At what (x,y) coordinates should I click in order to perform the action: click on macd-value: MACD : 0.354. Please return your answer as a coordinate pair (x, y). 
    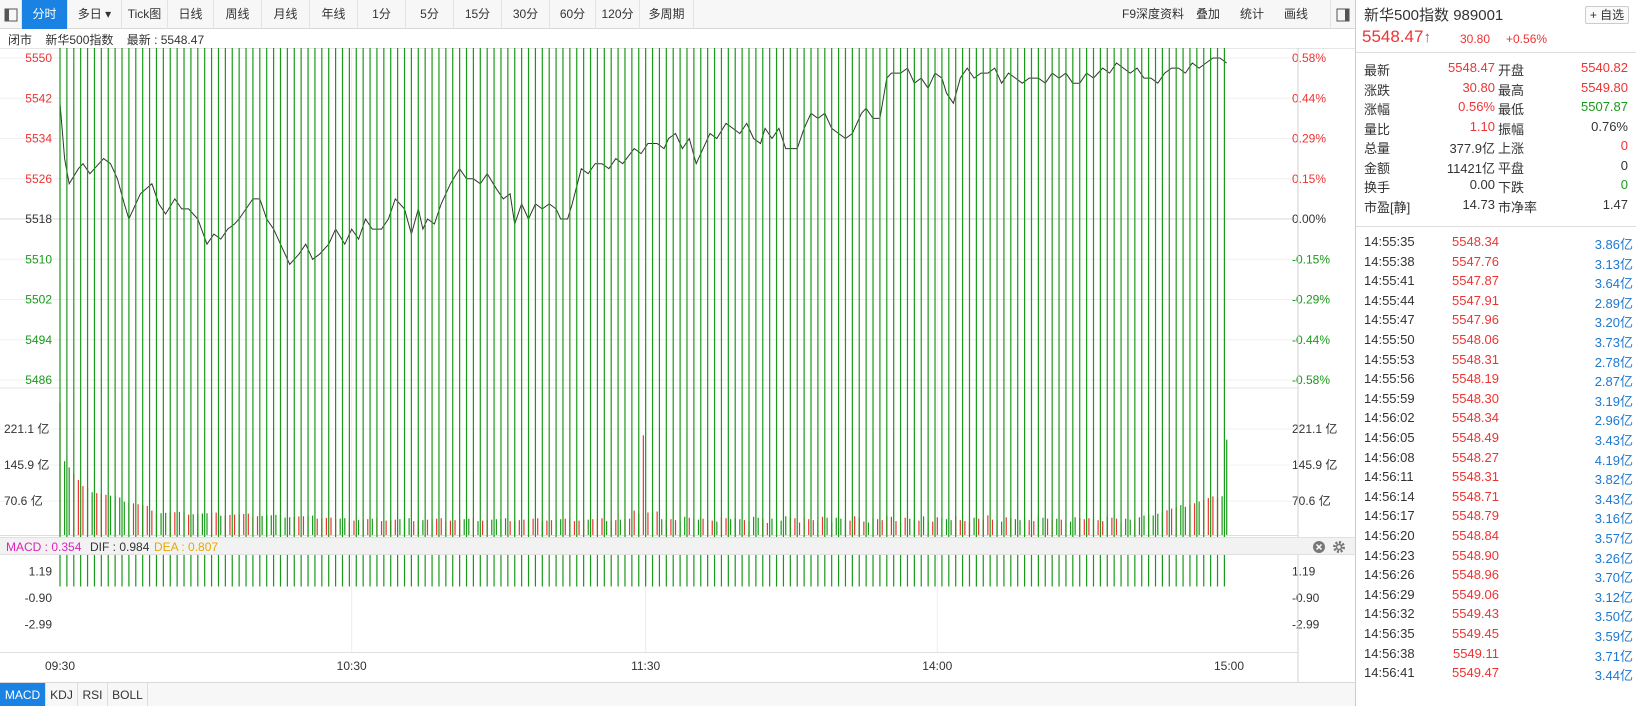
    Looking at the image, I should click on (44, 547).